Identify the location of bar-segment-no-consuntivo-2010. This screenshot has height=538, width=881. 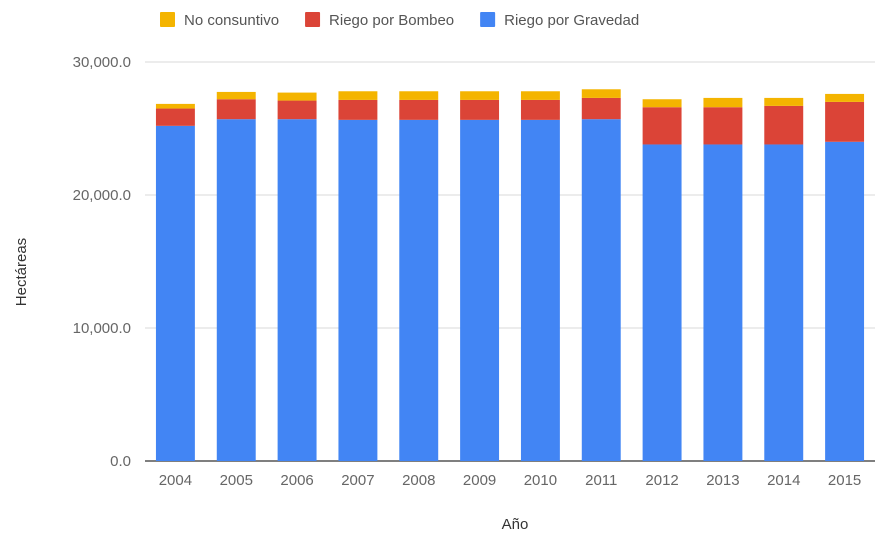
(540, 95).